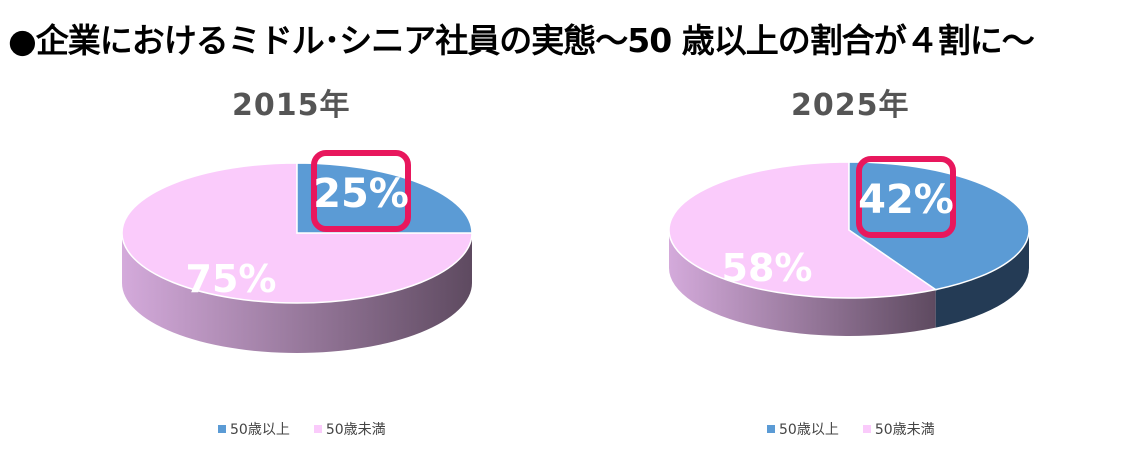 This screenshot has width=1126, height=460. What do you see at coordinates (231, 279) in the screenshot?
I see `data-label-under50: 75%` at bounding box center [231, 279].